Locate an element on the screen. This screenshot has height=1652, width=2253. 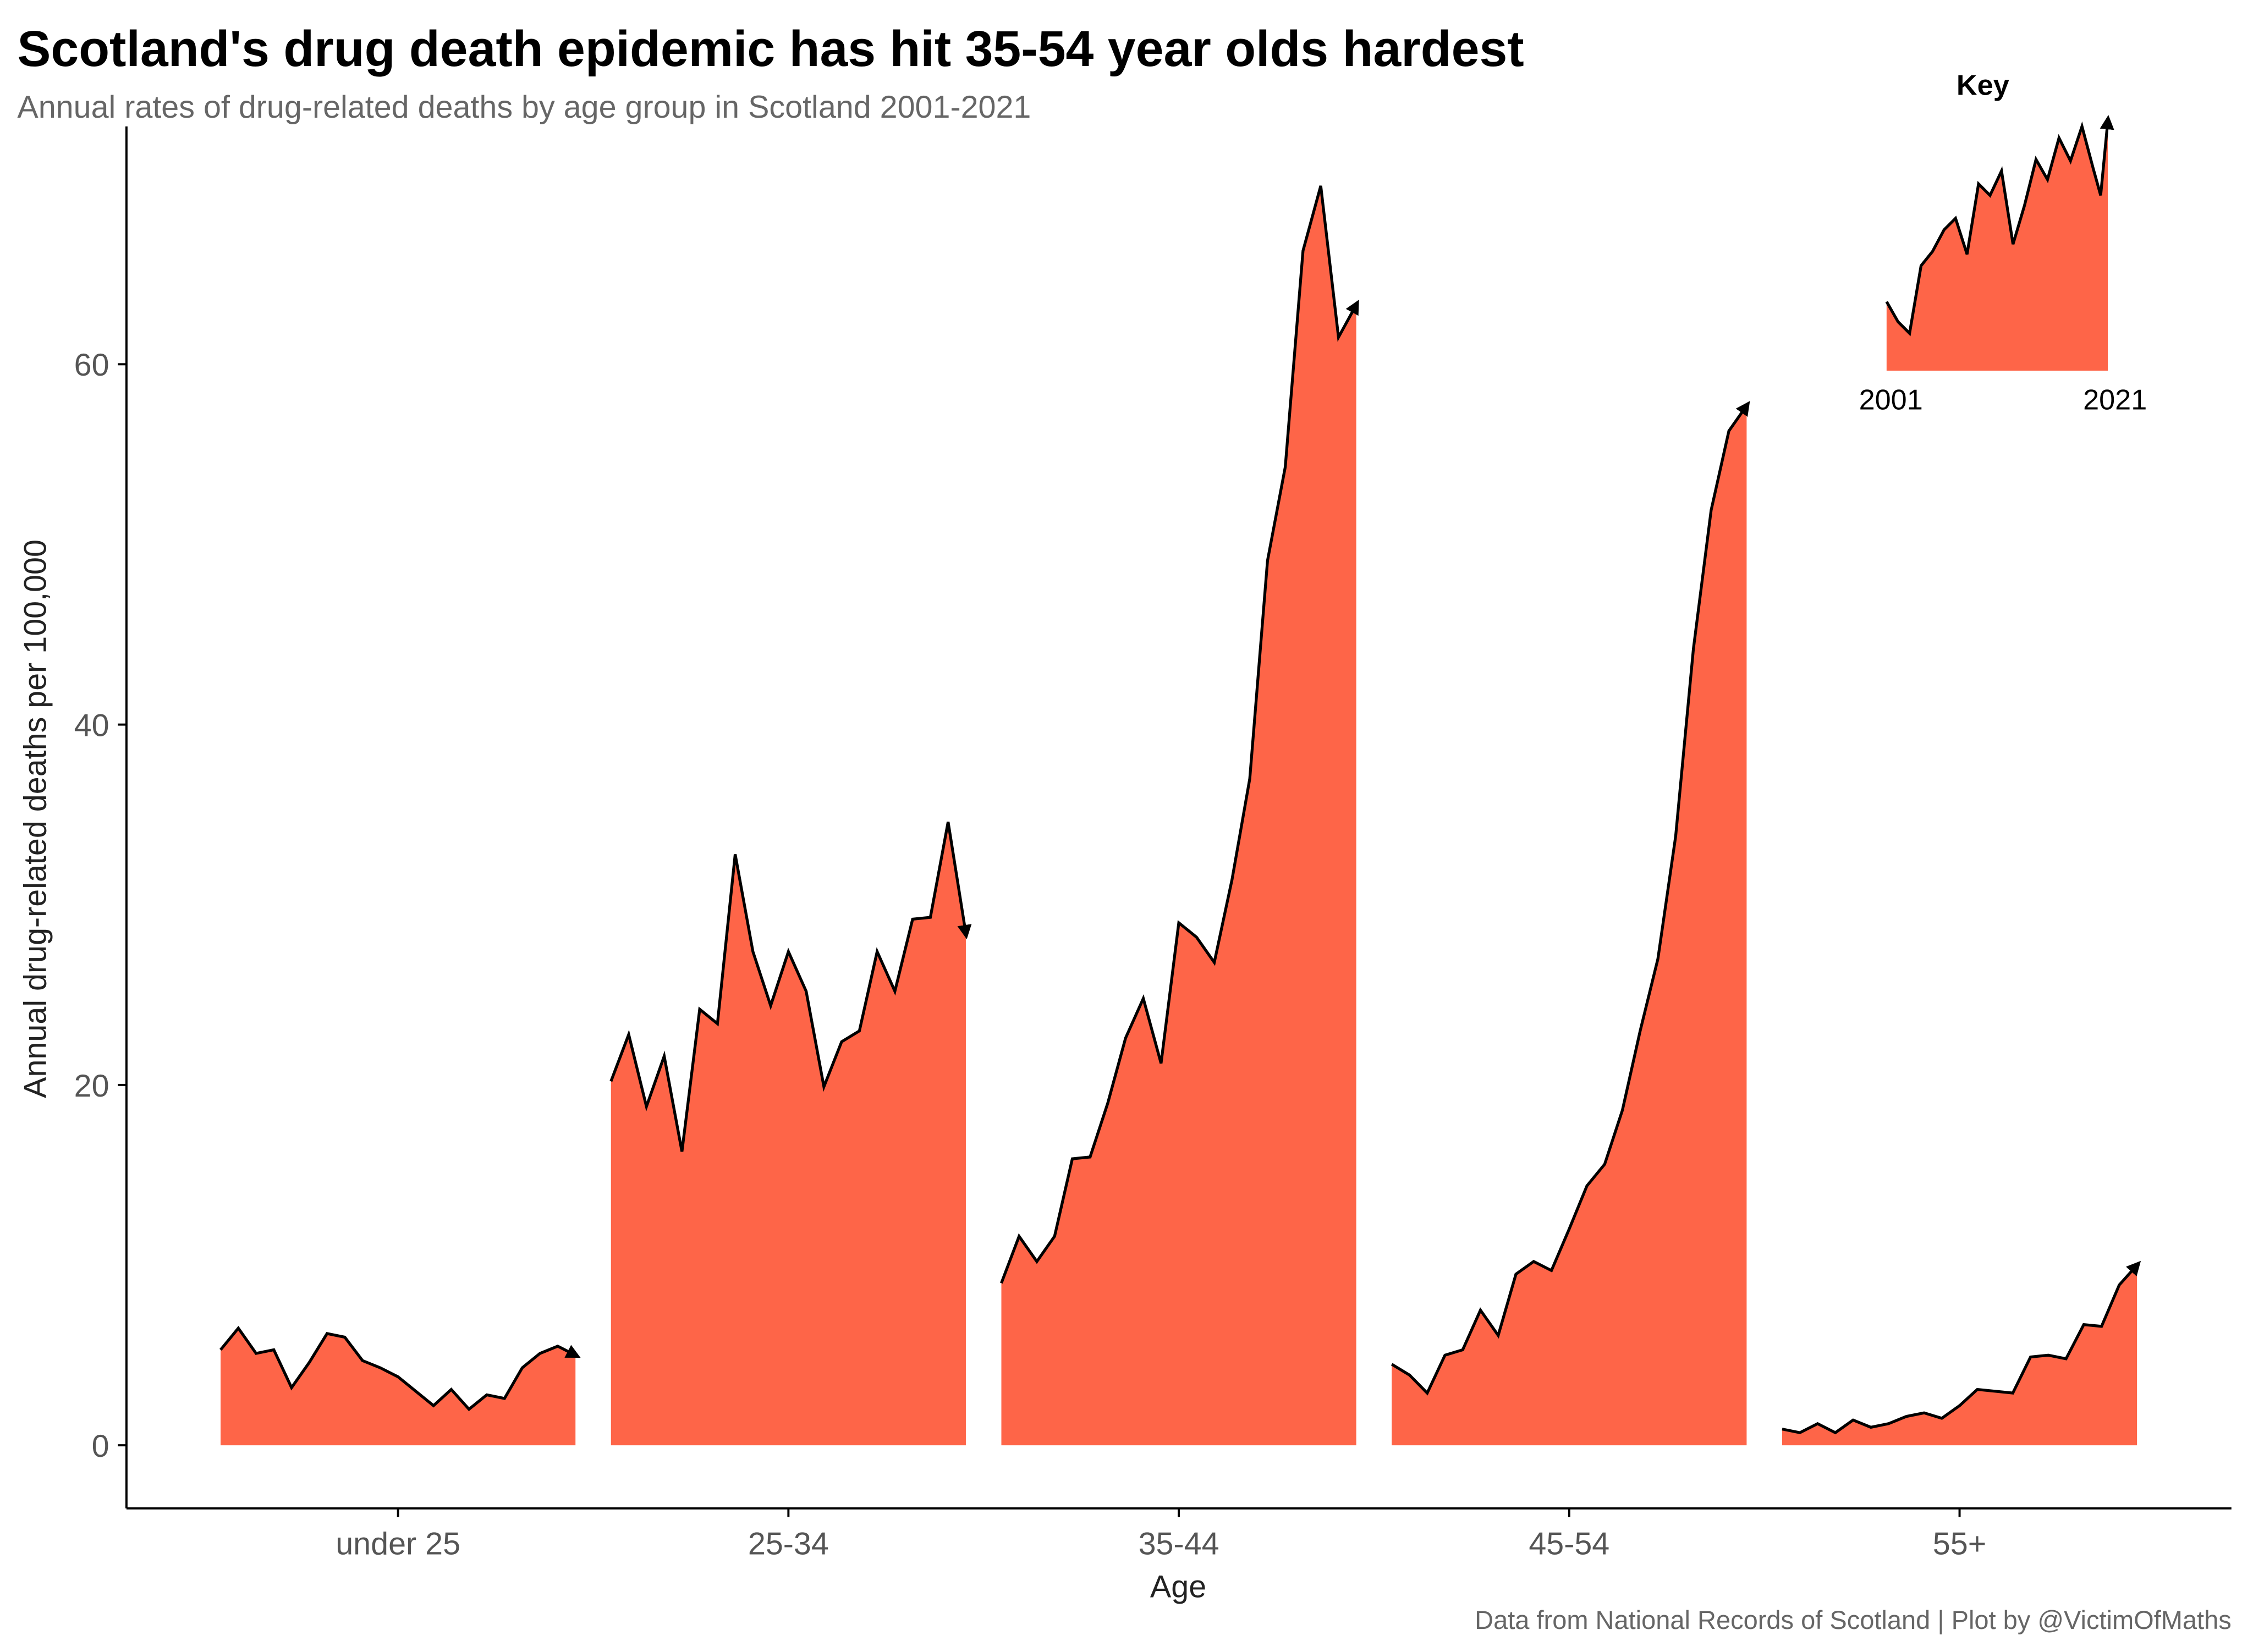
x-tick-label: 25-34 is located at coordinates (788, 1543).